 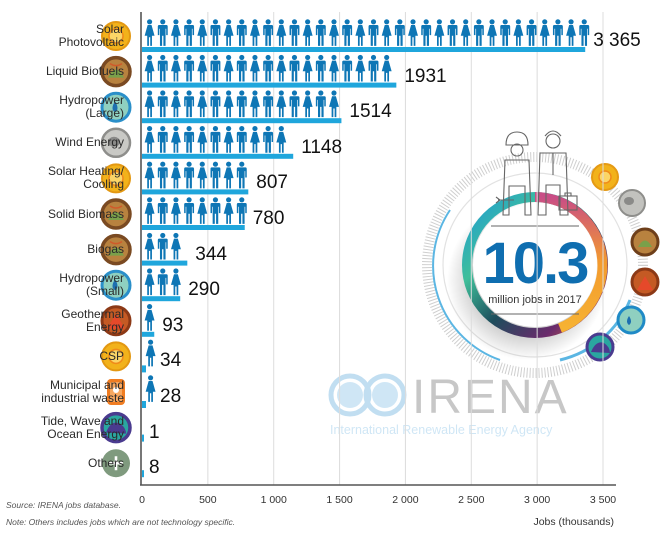 I want to click on value-label: 807, so click(x=272, y=183).